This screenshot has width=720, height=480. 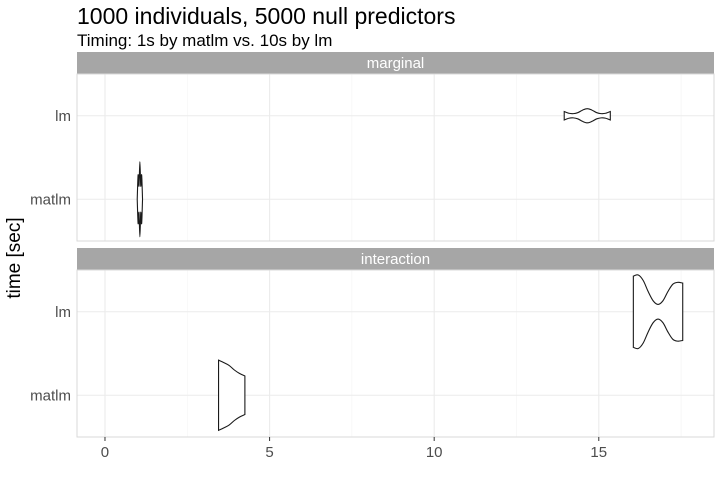 I want to click on violin-marginal-matlm, so click(x=140, y=199).